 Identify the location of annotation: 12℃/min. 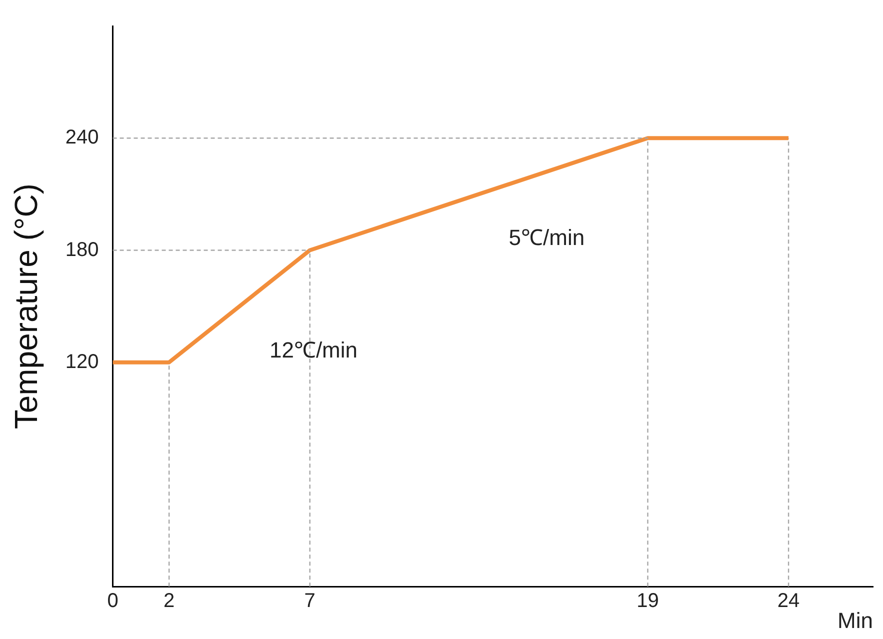
(313, 349).